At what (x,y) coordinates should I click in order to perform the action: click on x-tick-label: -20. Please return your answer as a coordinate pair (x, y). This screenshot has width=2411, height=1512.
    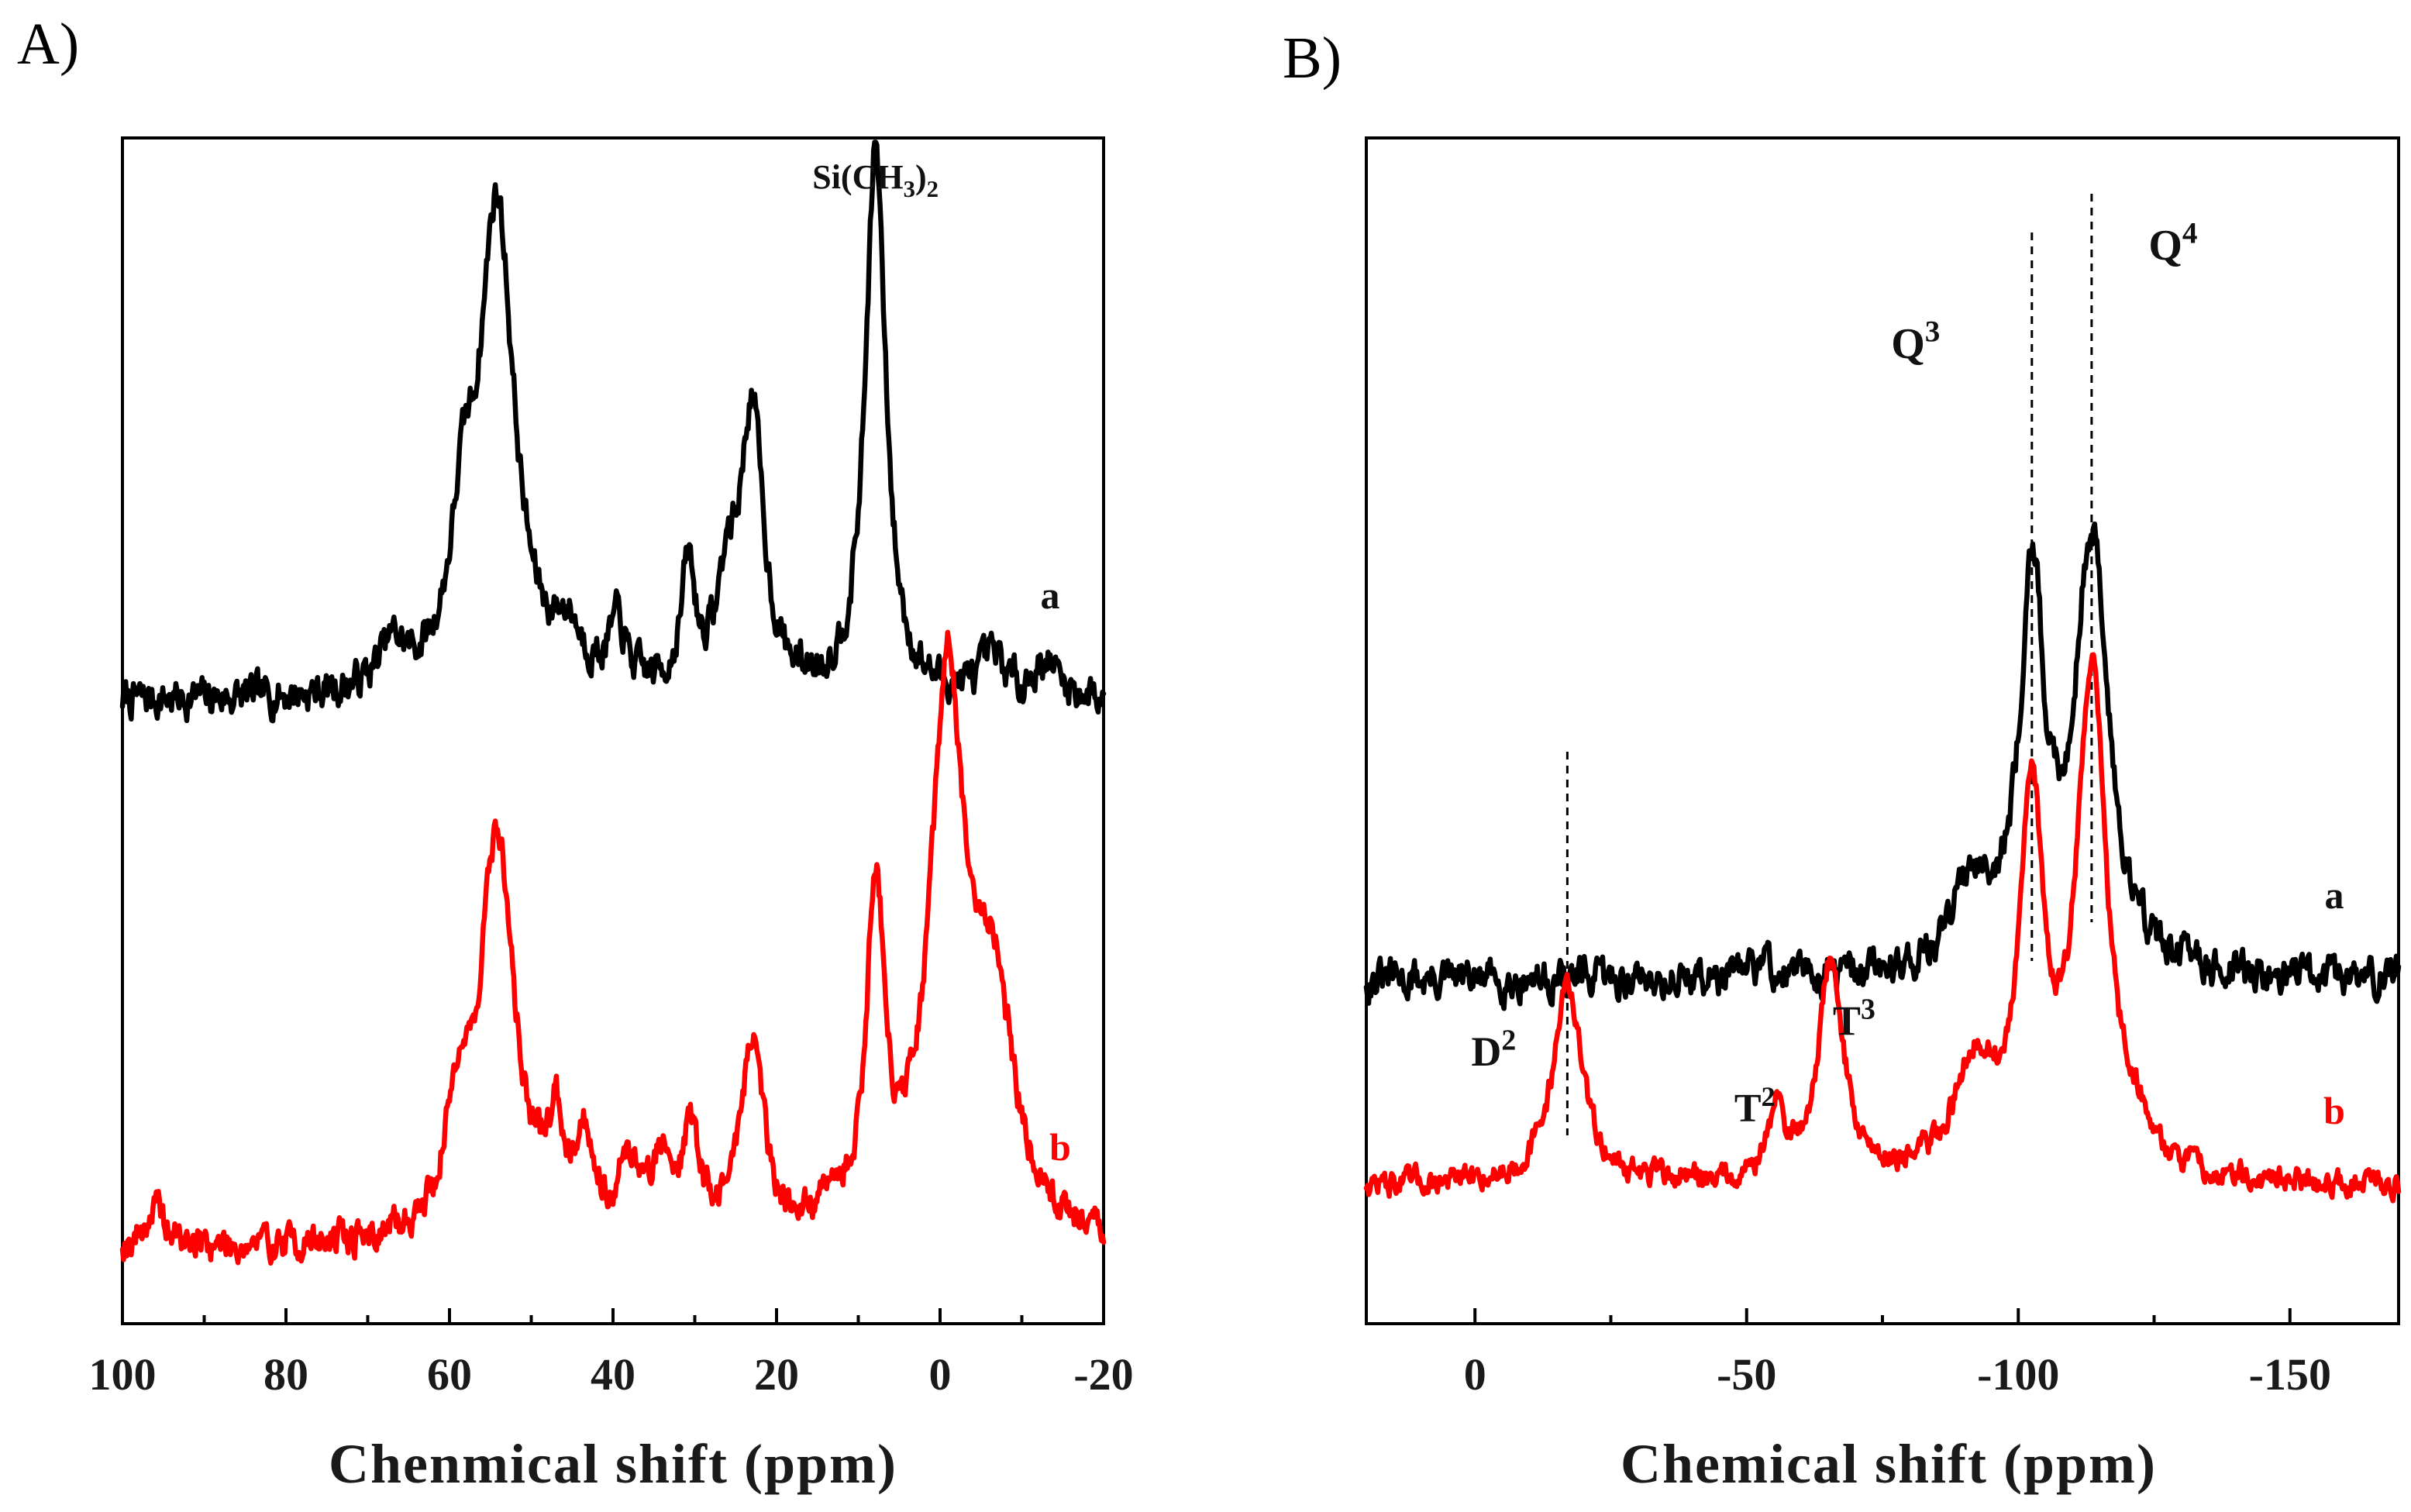
    Looking at the image, I should click on (1103, 1374).